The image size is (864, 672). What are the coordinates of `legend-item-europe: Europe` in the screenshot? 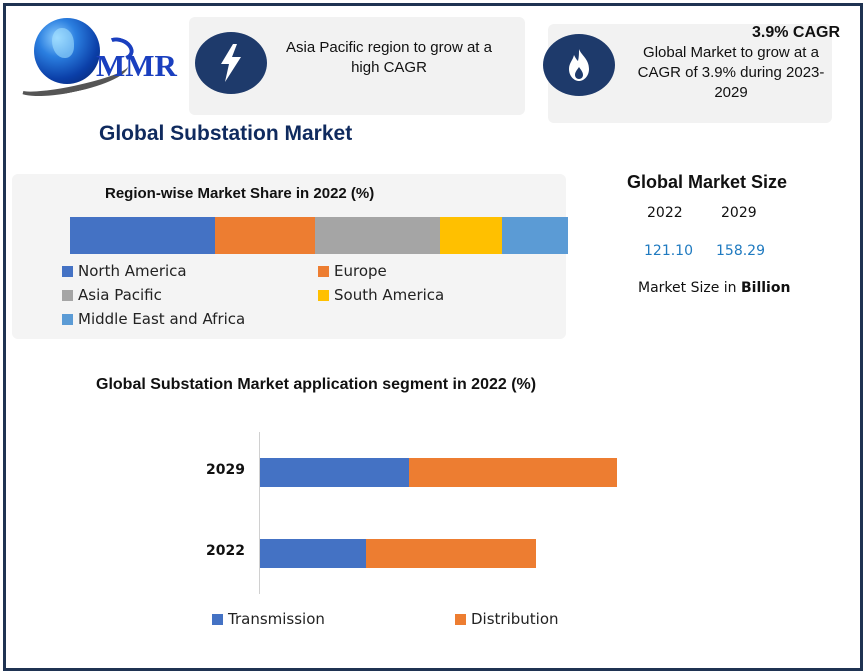 It's located at (352, 271).